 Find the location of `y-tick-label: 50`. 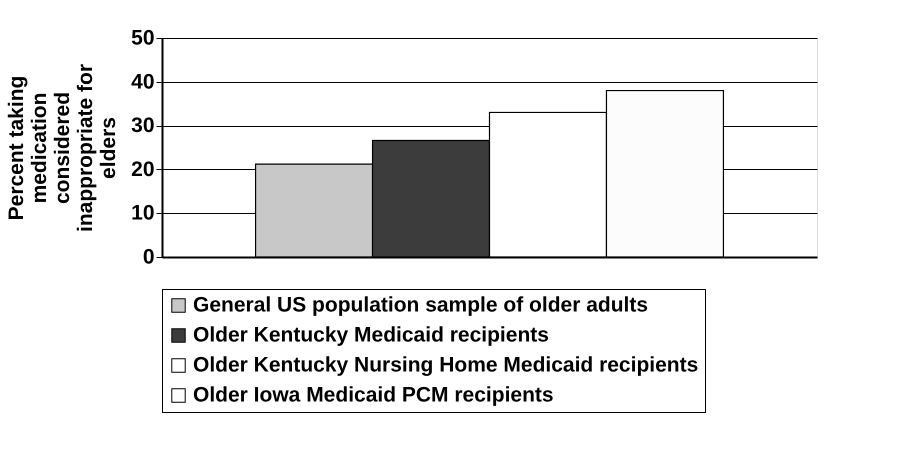

y-tick-label: 50 is located at coordinates (142, 38).